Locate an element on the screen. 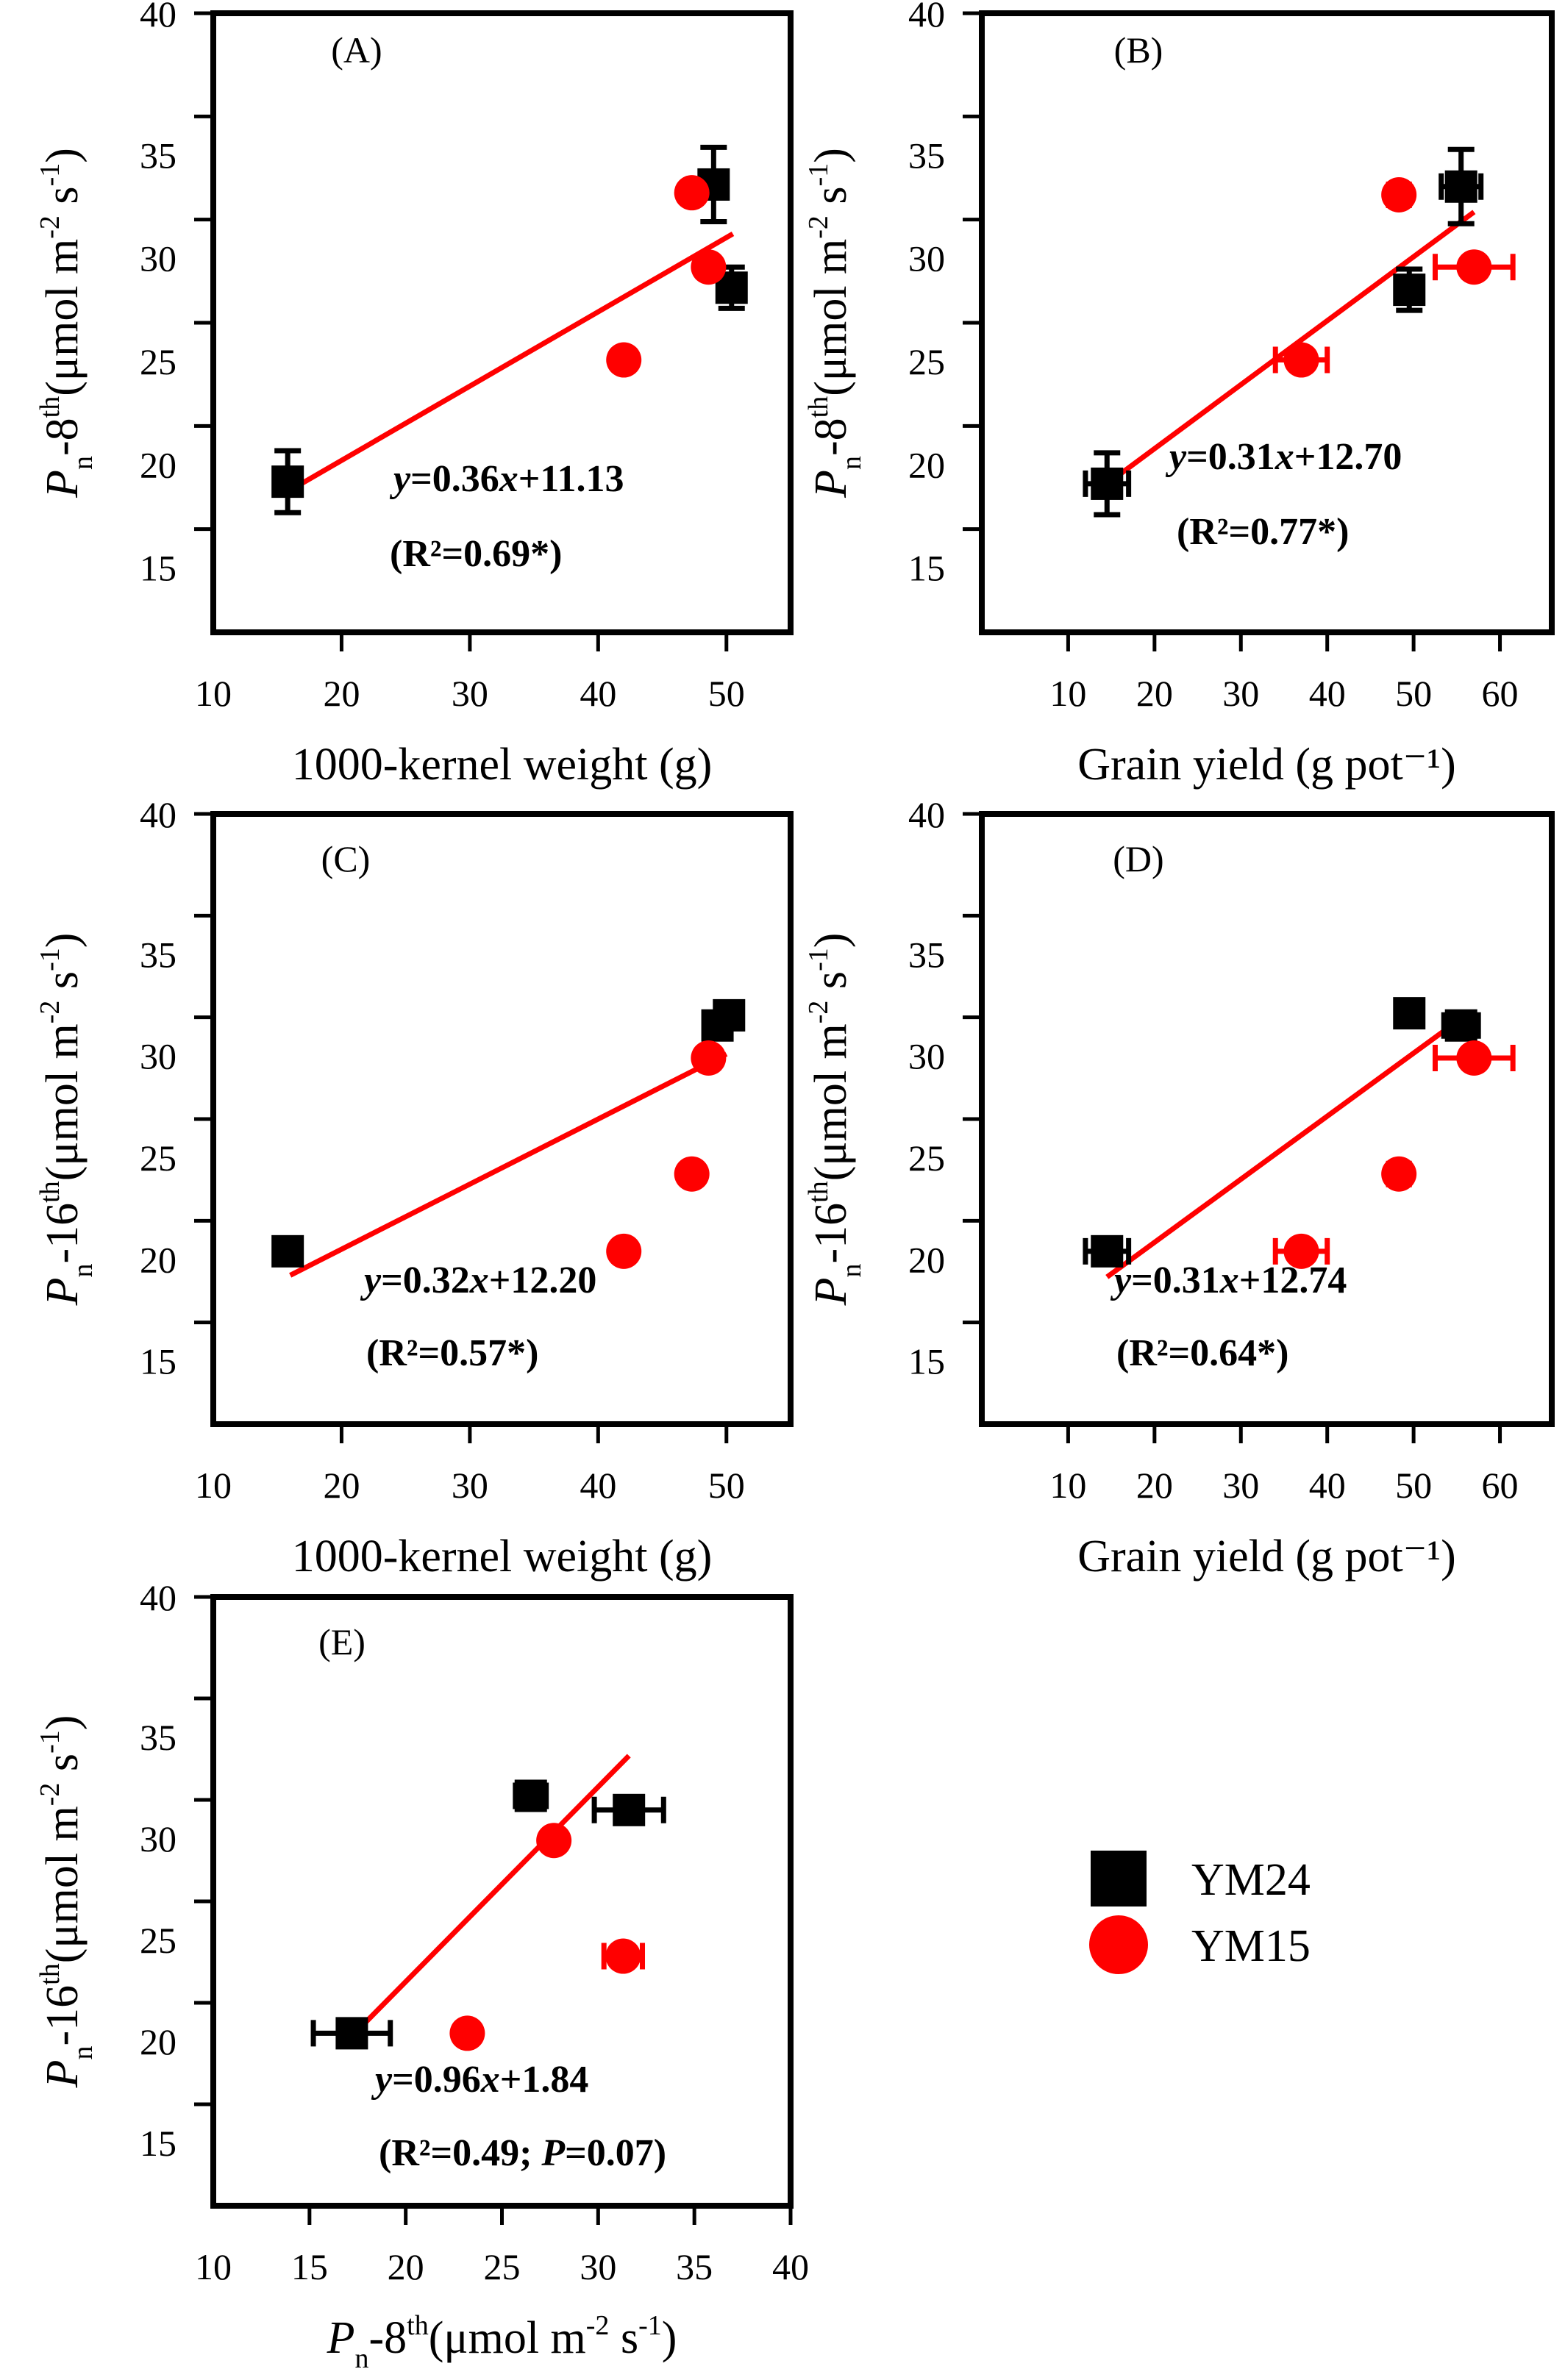 Image resolution: width=1565 pixels, height=2380 pixels. regression-equation: y=0.31x+12.70 is located at coordinates (1283, 457).